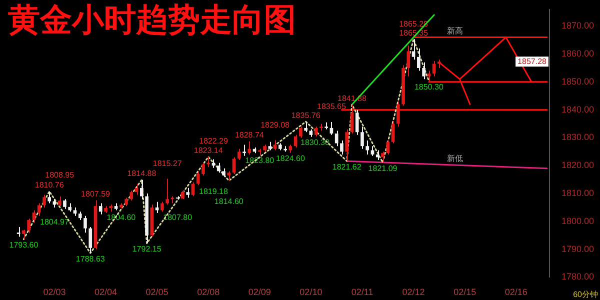  Describe the element at coordinates (147, 249) in the screenshot. I see `annotation: 1792.15` at that location.